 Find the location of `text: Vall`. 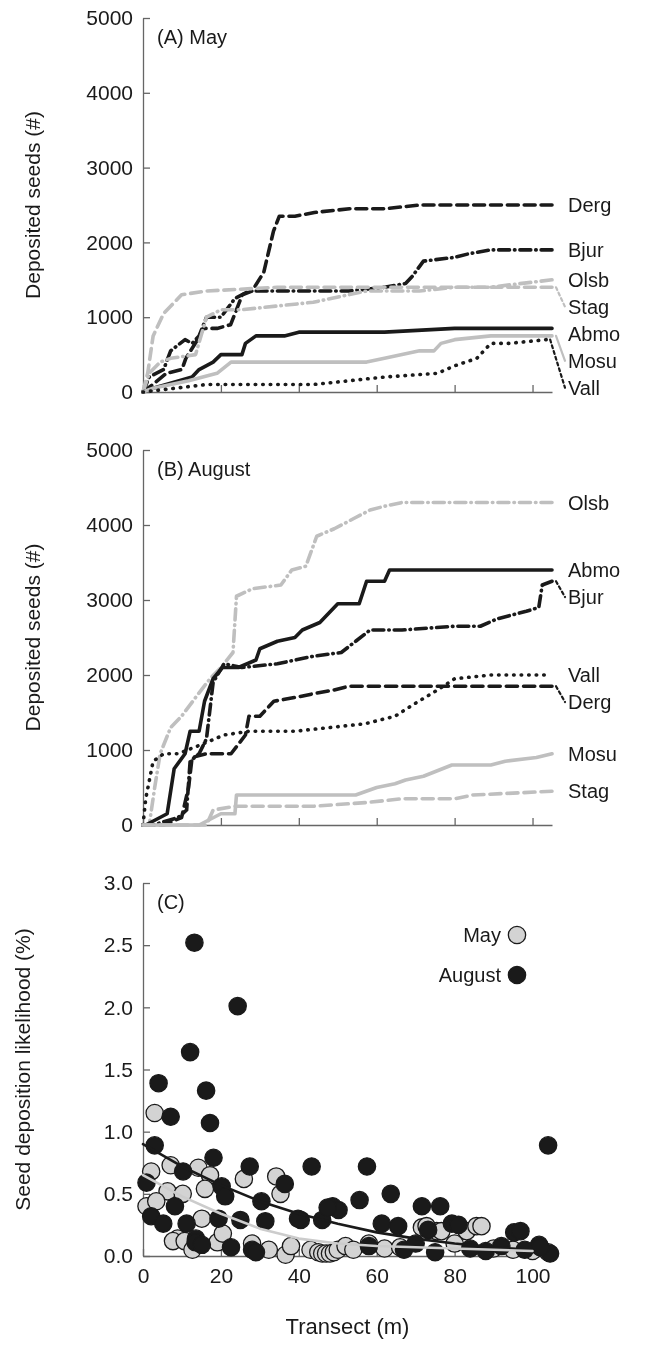

text: Vall is located at coordinates (584, 387).